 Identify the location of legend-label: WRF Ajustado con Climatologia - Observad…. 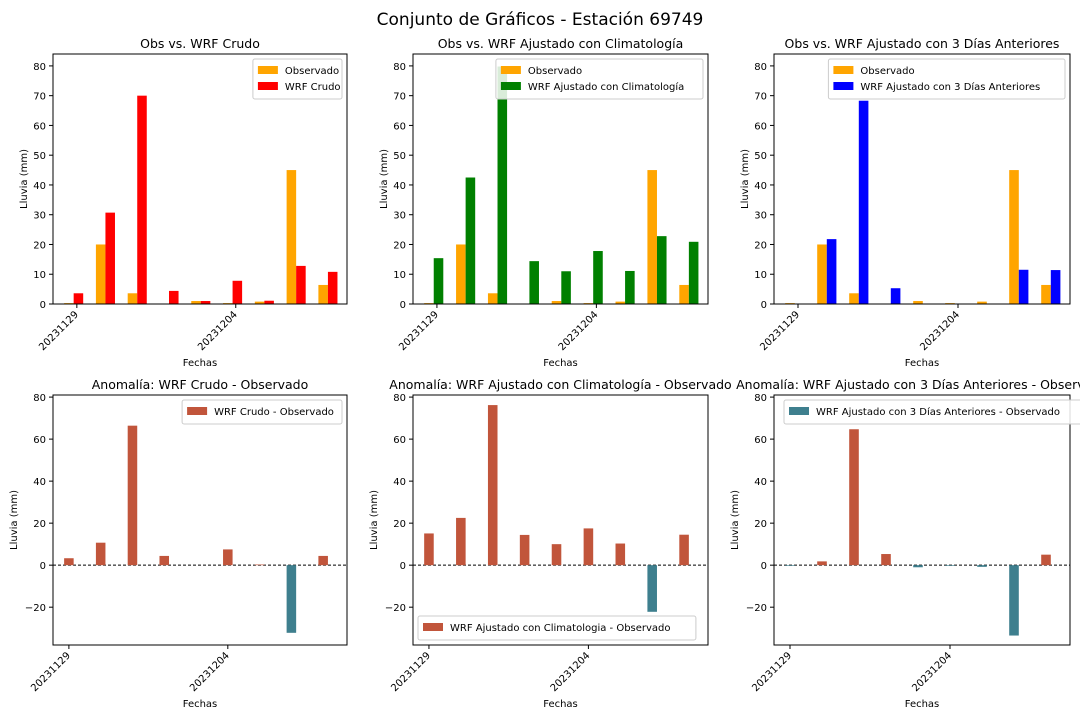
(560, 628).